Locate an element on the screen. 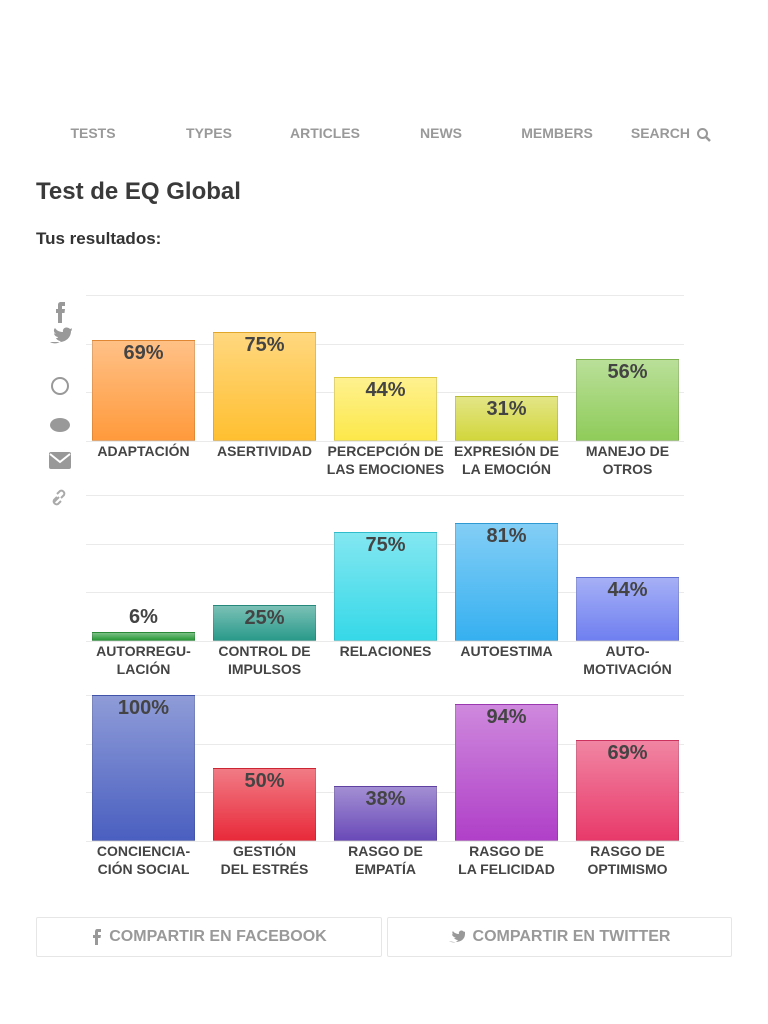 Image resolution: width=768 pixels, height=1024 pixels. category-label: AUTORREGU- LACIÓN is located at coordinates (143, 660).